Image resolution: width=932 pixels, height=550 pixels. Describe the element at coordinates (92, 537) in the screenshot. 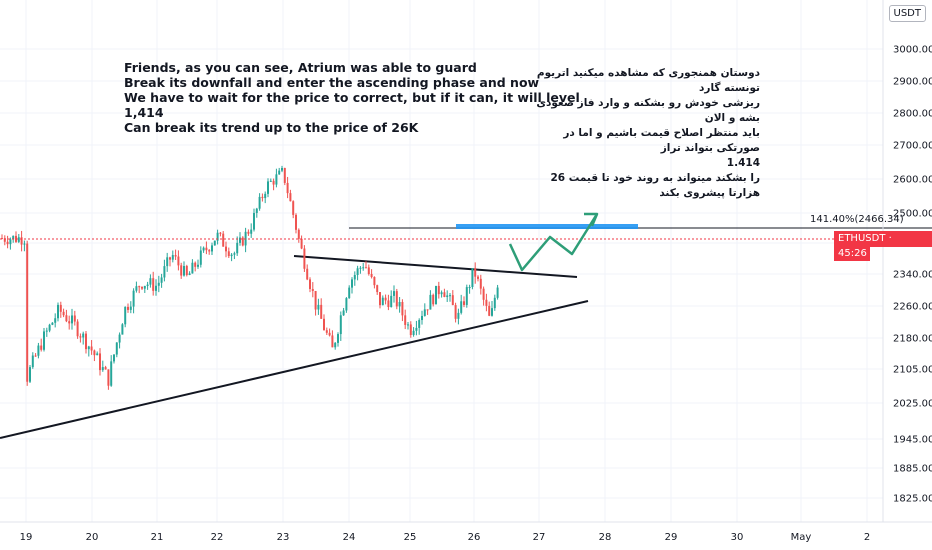

I see `time-tick-label: 20` at that location.